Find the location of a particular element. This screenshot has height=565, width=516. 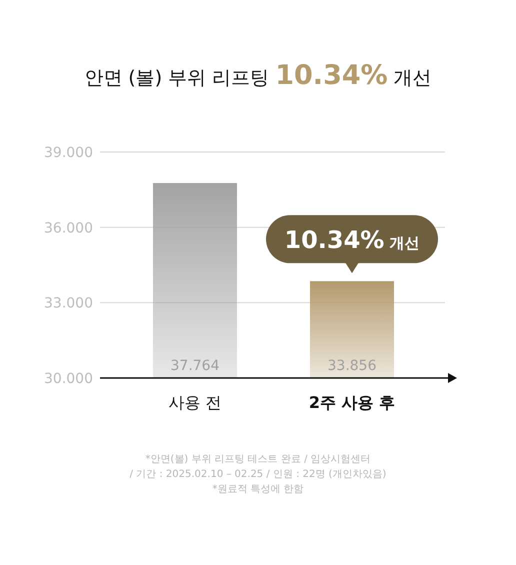

x-tick-label: 사용 전 is located at coordinates (195, 402).